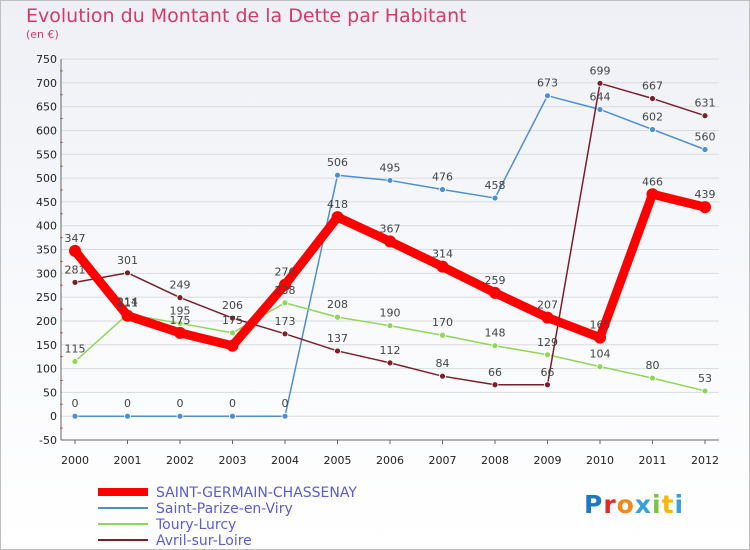 This screenshot has height=550, width=750. I want to click on data-label: 367, so click(390, 228).